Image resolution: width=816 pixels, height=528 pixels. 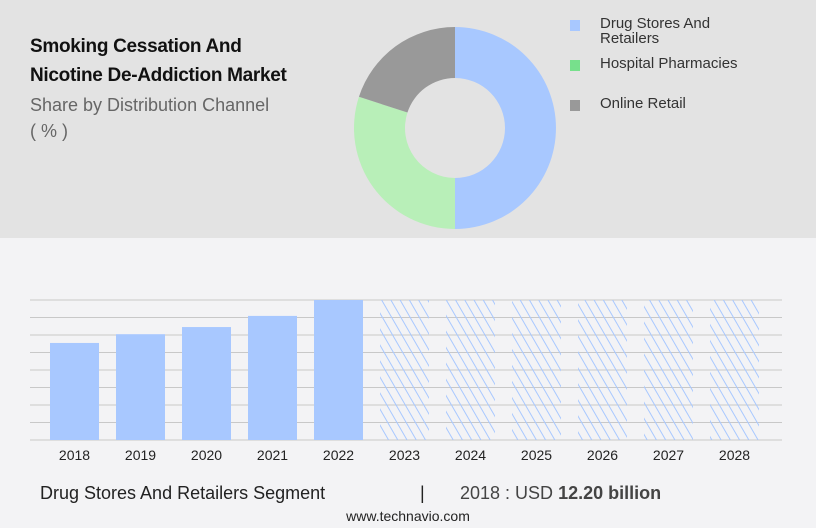 I want to click on forecast-bar-2028, so click(x=734, y=370).